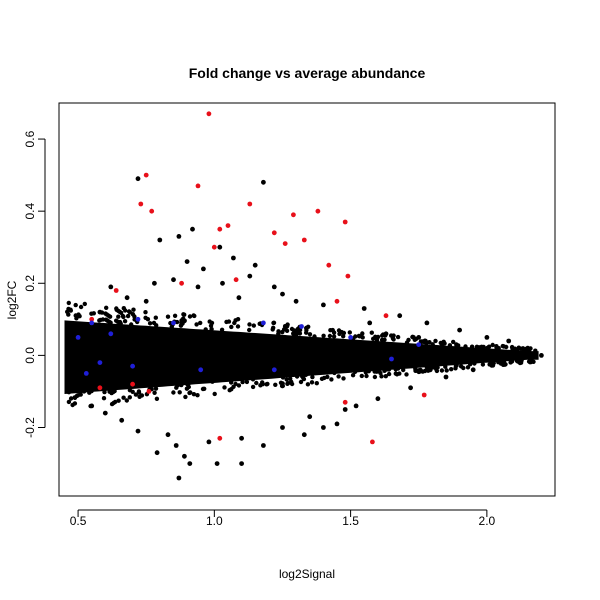  What do you see at coordinates (487, 521) in the screenshot?
I see `x-tick-label: 2.0` at bounding box center [487, 521].